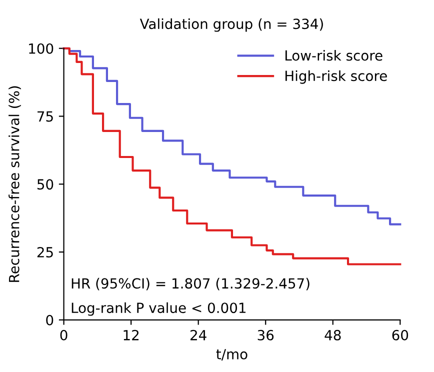 The width and height of the screenshot is (434, 372). Describe the element at coordinates (400, 335) in the screenshot. I see `x-tick-label: 60` at that location.